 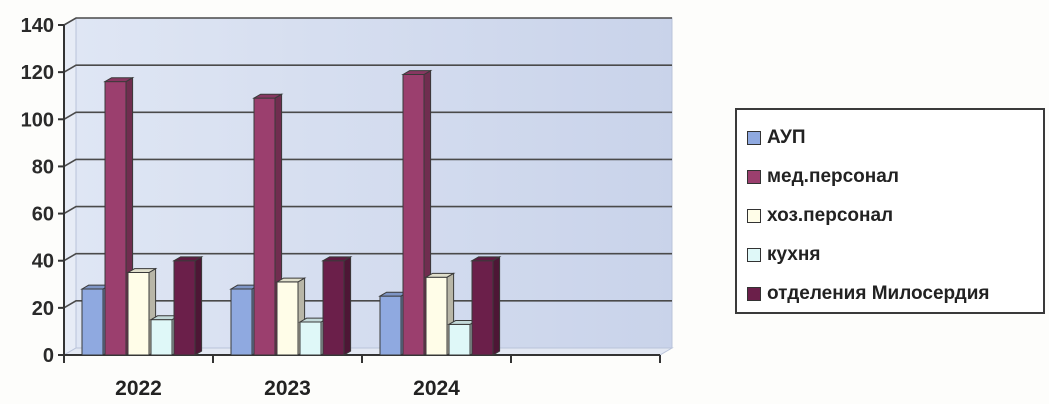 What do you see at coordinates (37, 26) in the screenshot?
I see `y-tick-label: 140` at bounding box center [37, 26].